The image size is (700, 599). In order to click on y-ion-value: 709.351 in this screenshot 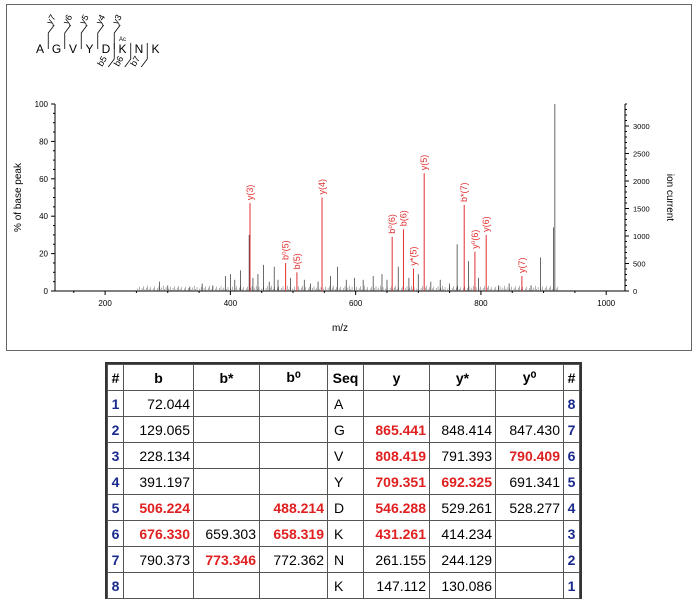, I will do `click(396, 481)`.